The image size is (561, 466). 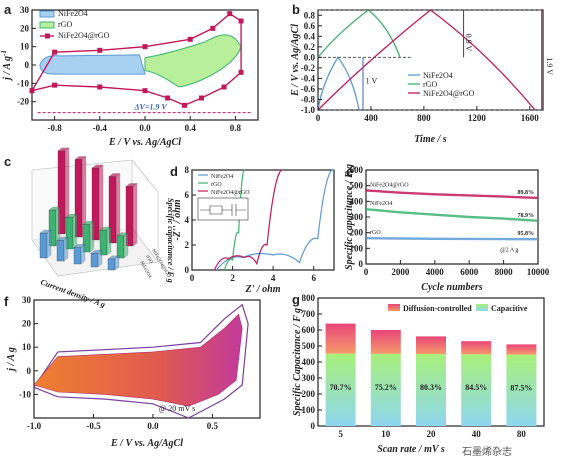 I want to click on panel-b-ytick-label: -0.8, so click(x=308, y=99).